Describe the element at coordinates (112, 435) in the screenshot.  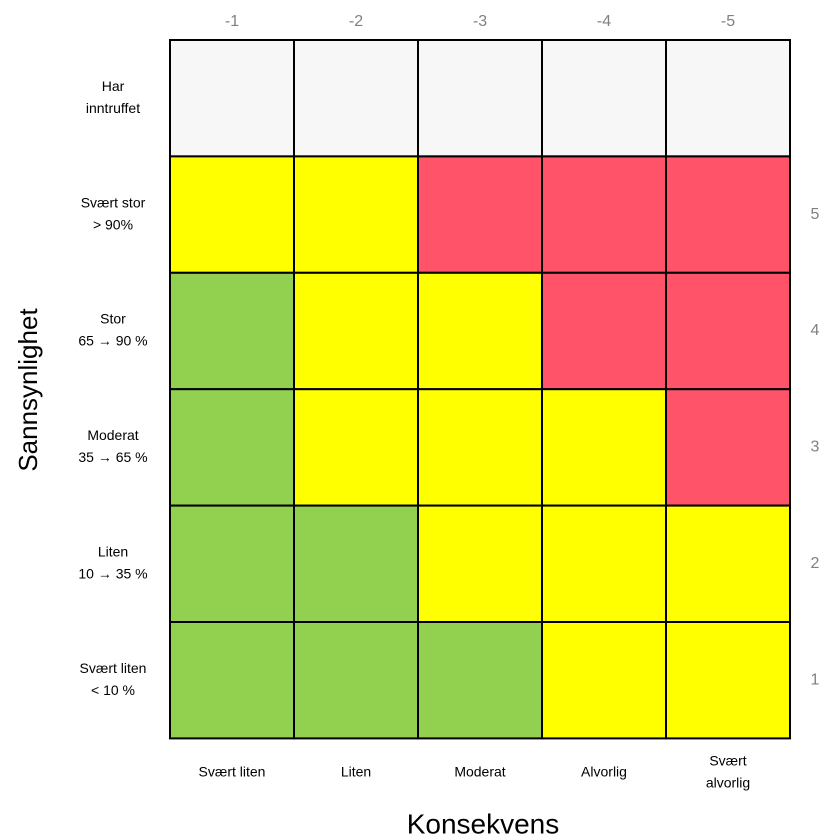
I see `row-label: Moderat` at that location.